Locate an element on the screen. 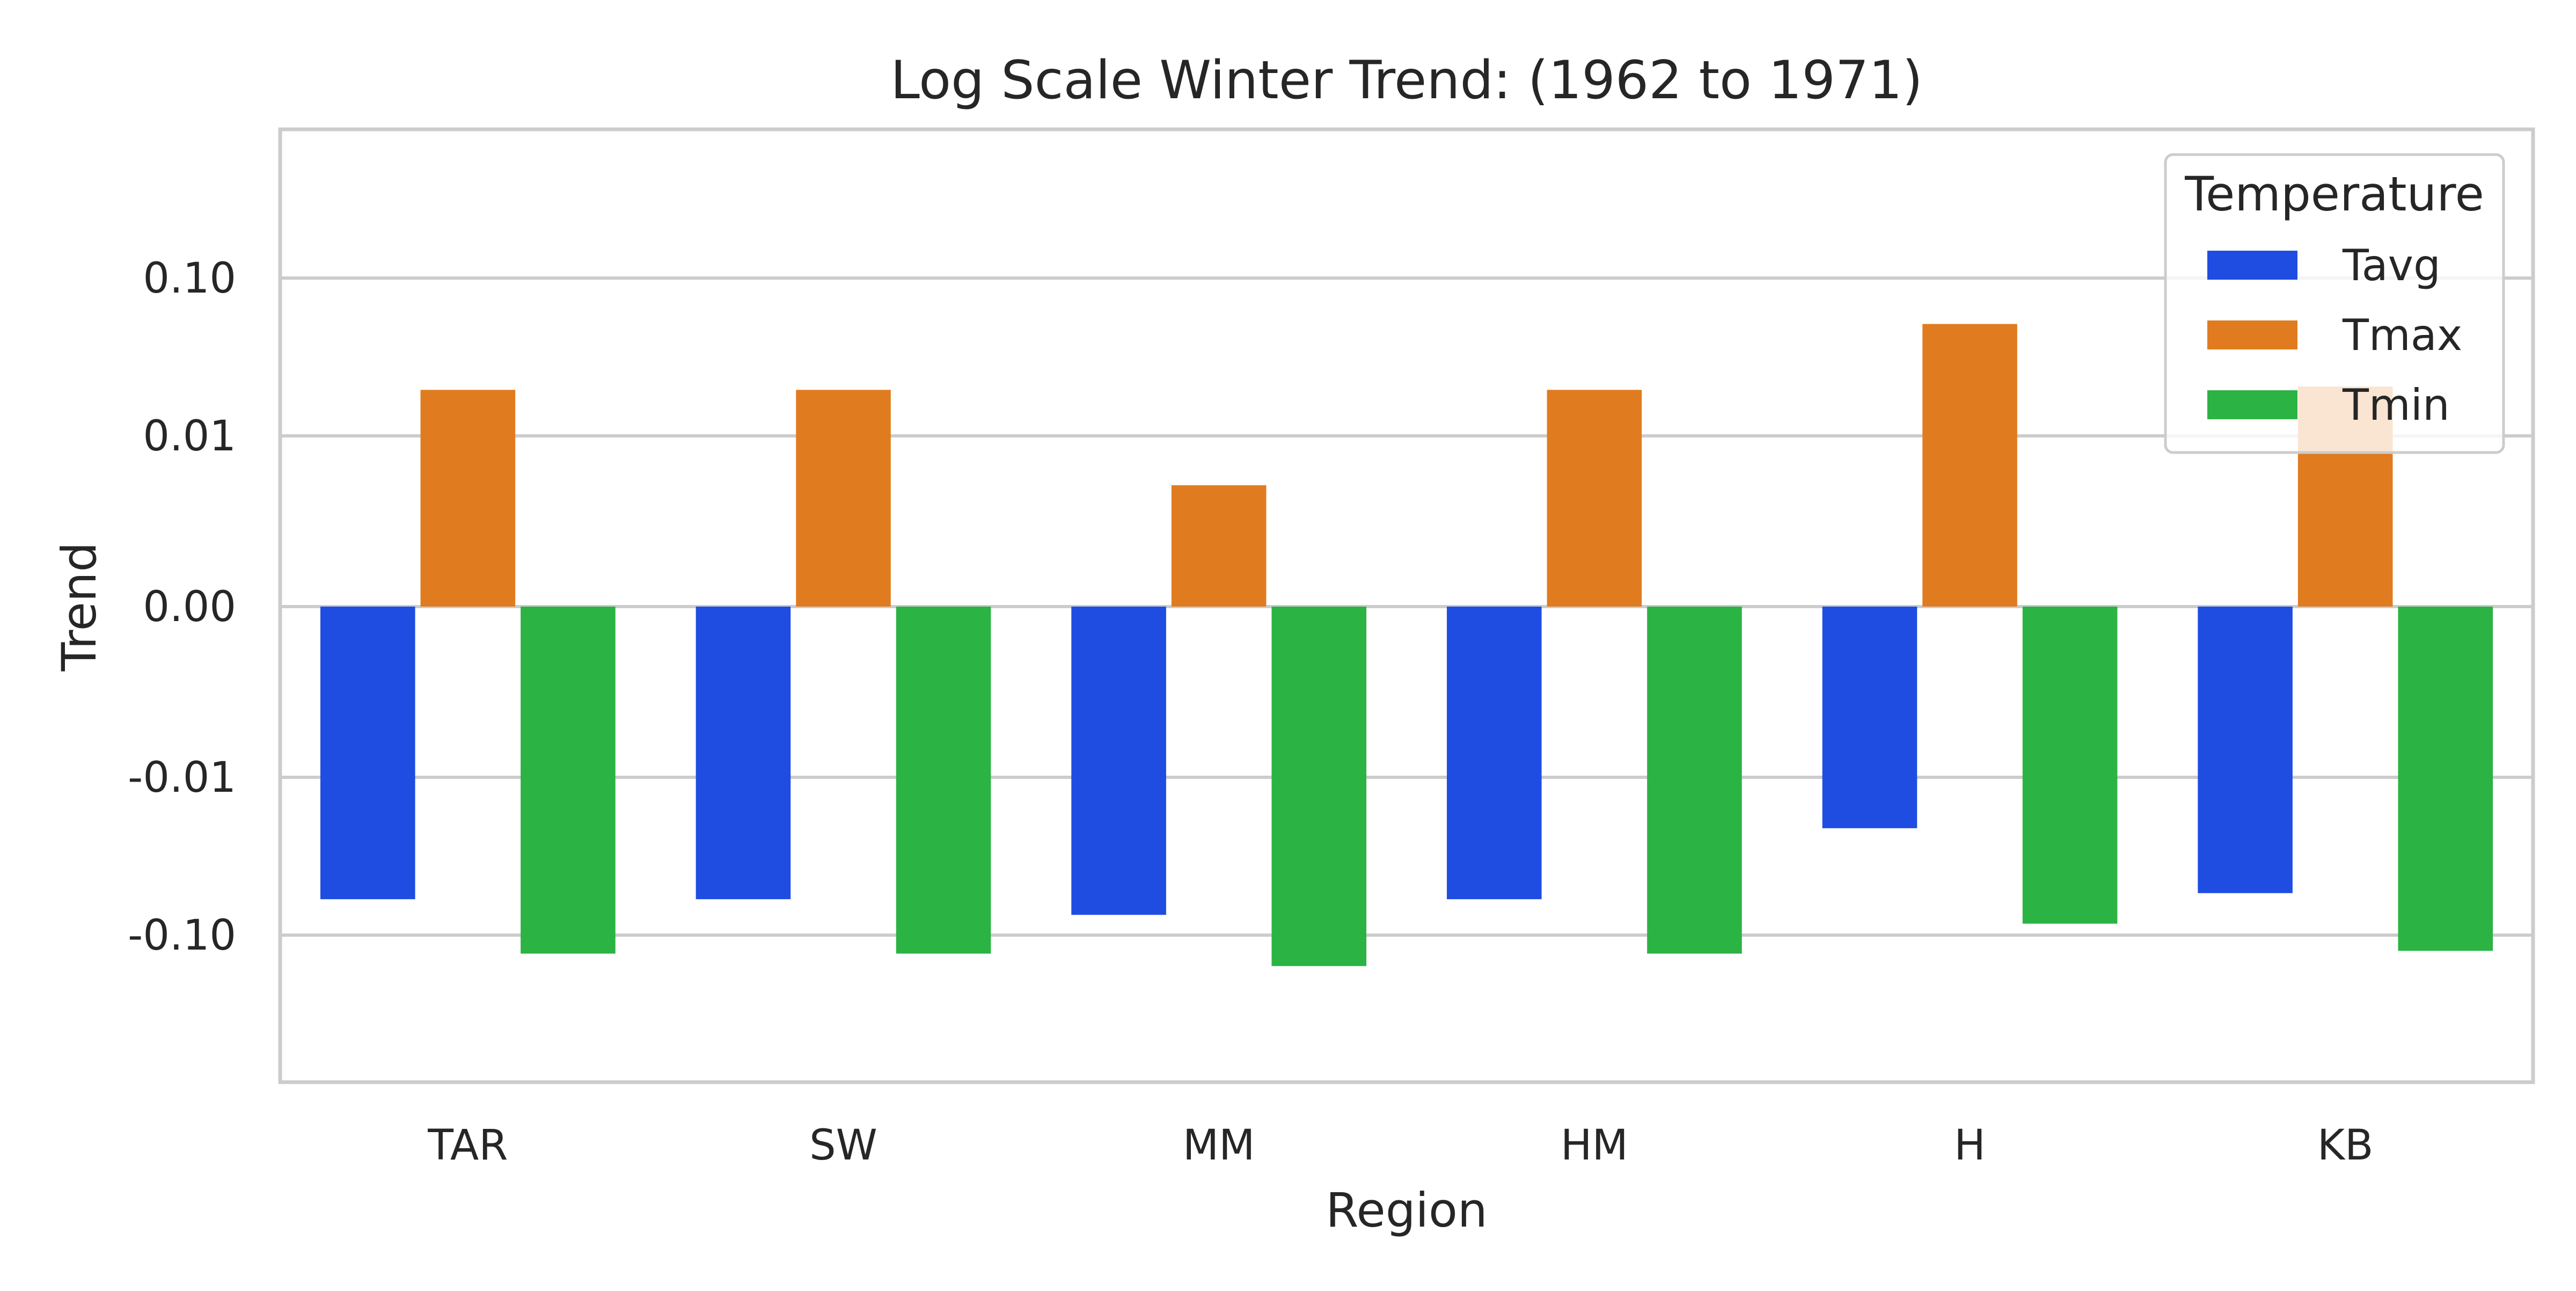  x-tick-label: SW is located at coordinates (843, 1145).